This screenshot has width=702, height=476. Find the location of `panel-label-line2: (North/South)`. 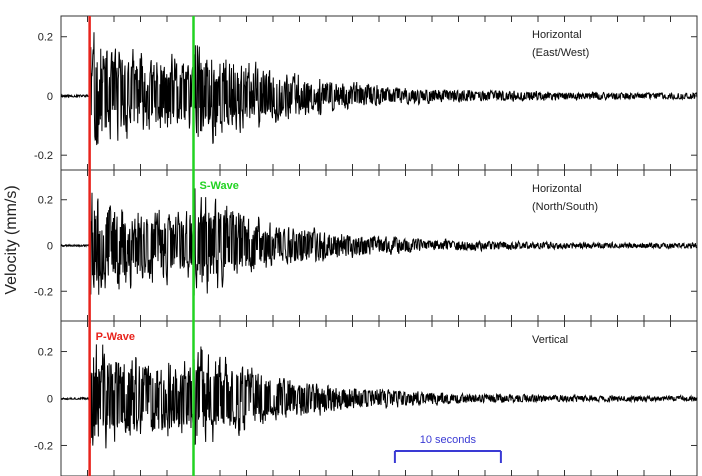

panel-label-line2: (North/South) is located at coordinates (565, 207).